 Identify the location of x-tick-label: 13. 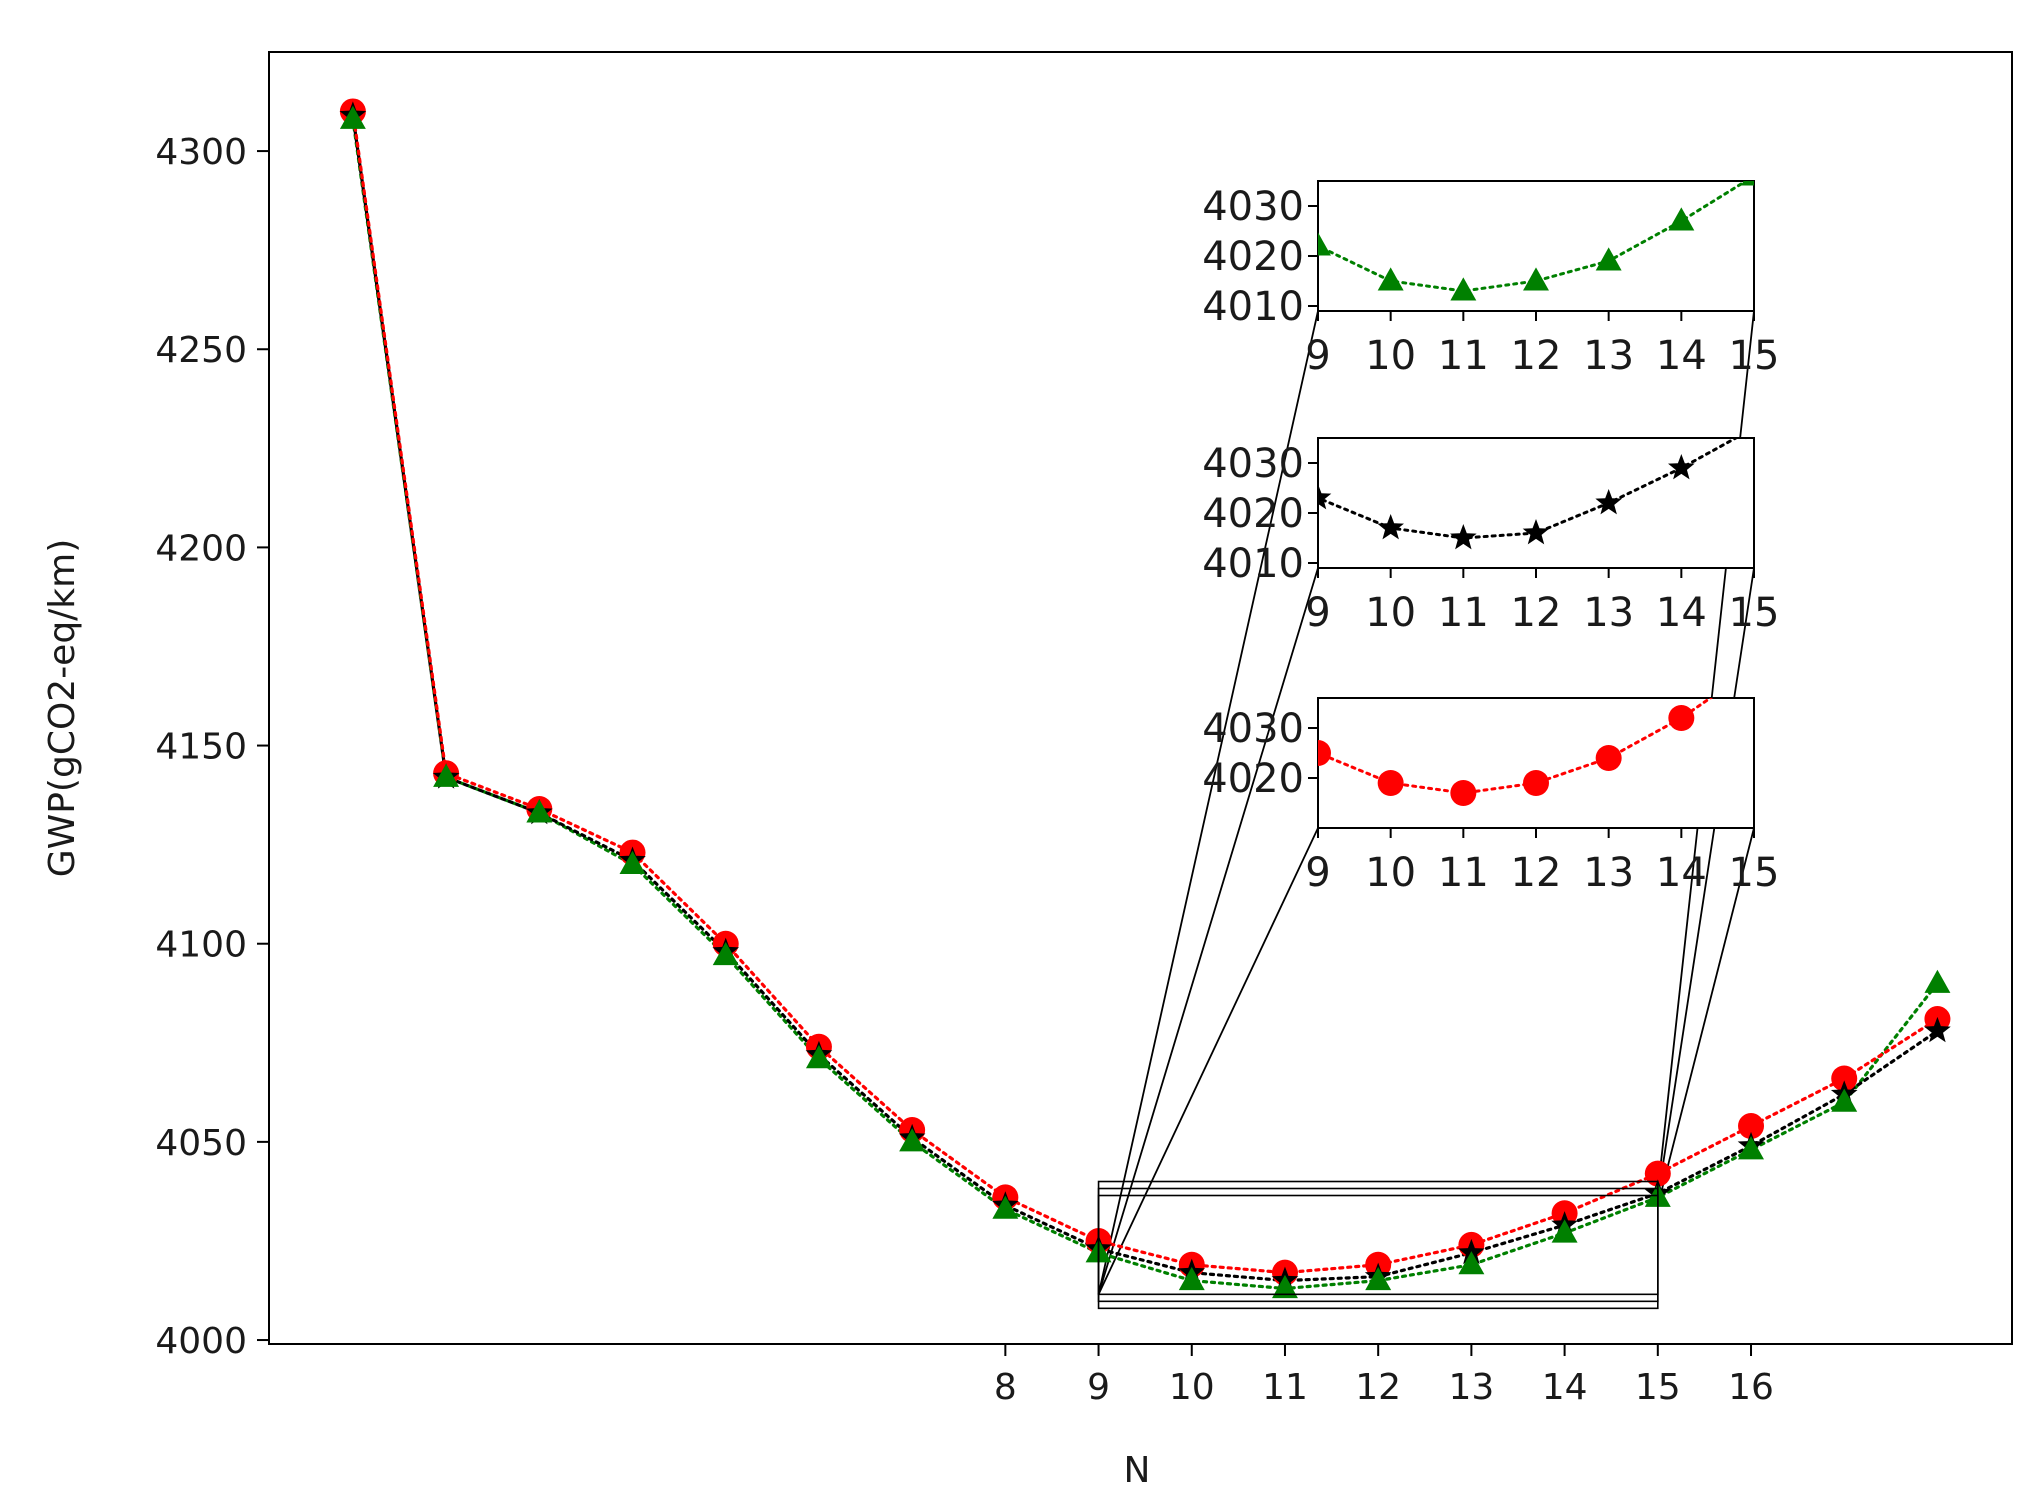
(1471, 1387).